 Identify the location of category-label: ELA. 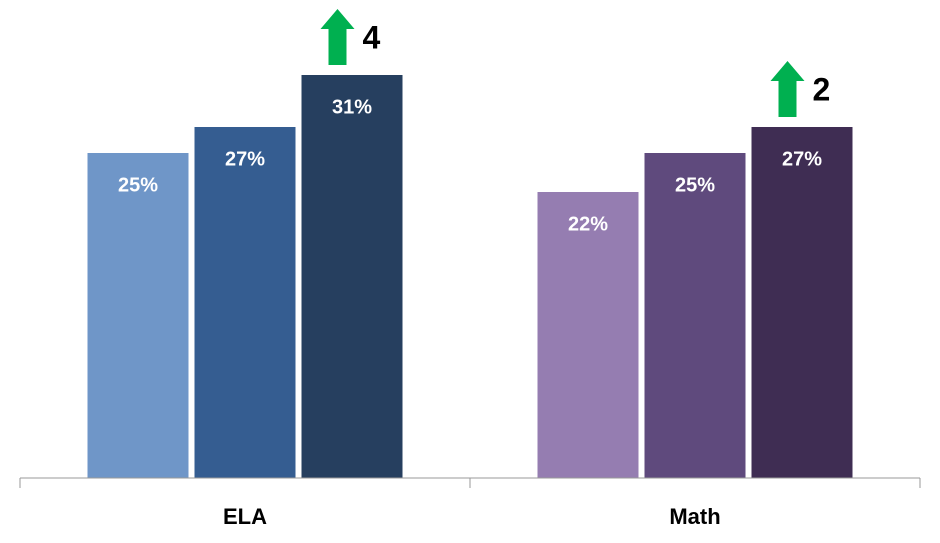
(245, 516).